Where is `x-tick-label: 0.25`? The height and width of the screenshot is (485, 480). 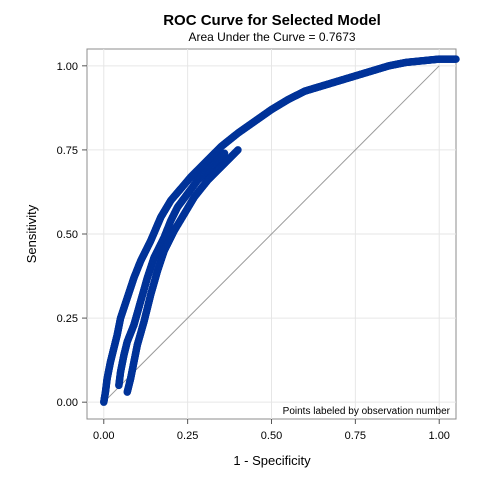 x-tick-label: 0.25 is located at coordinates (187, 436).